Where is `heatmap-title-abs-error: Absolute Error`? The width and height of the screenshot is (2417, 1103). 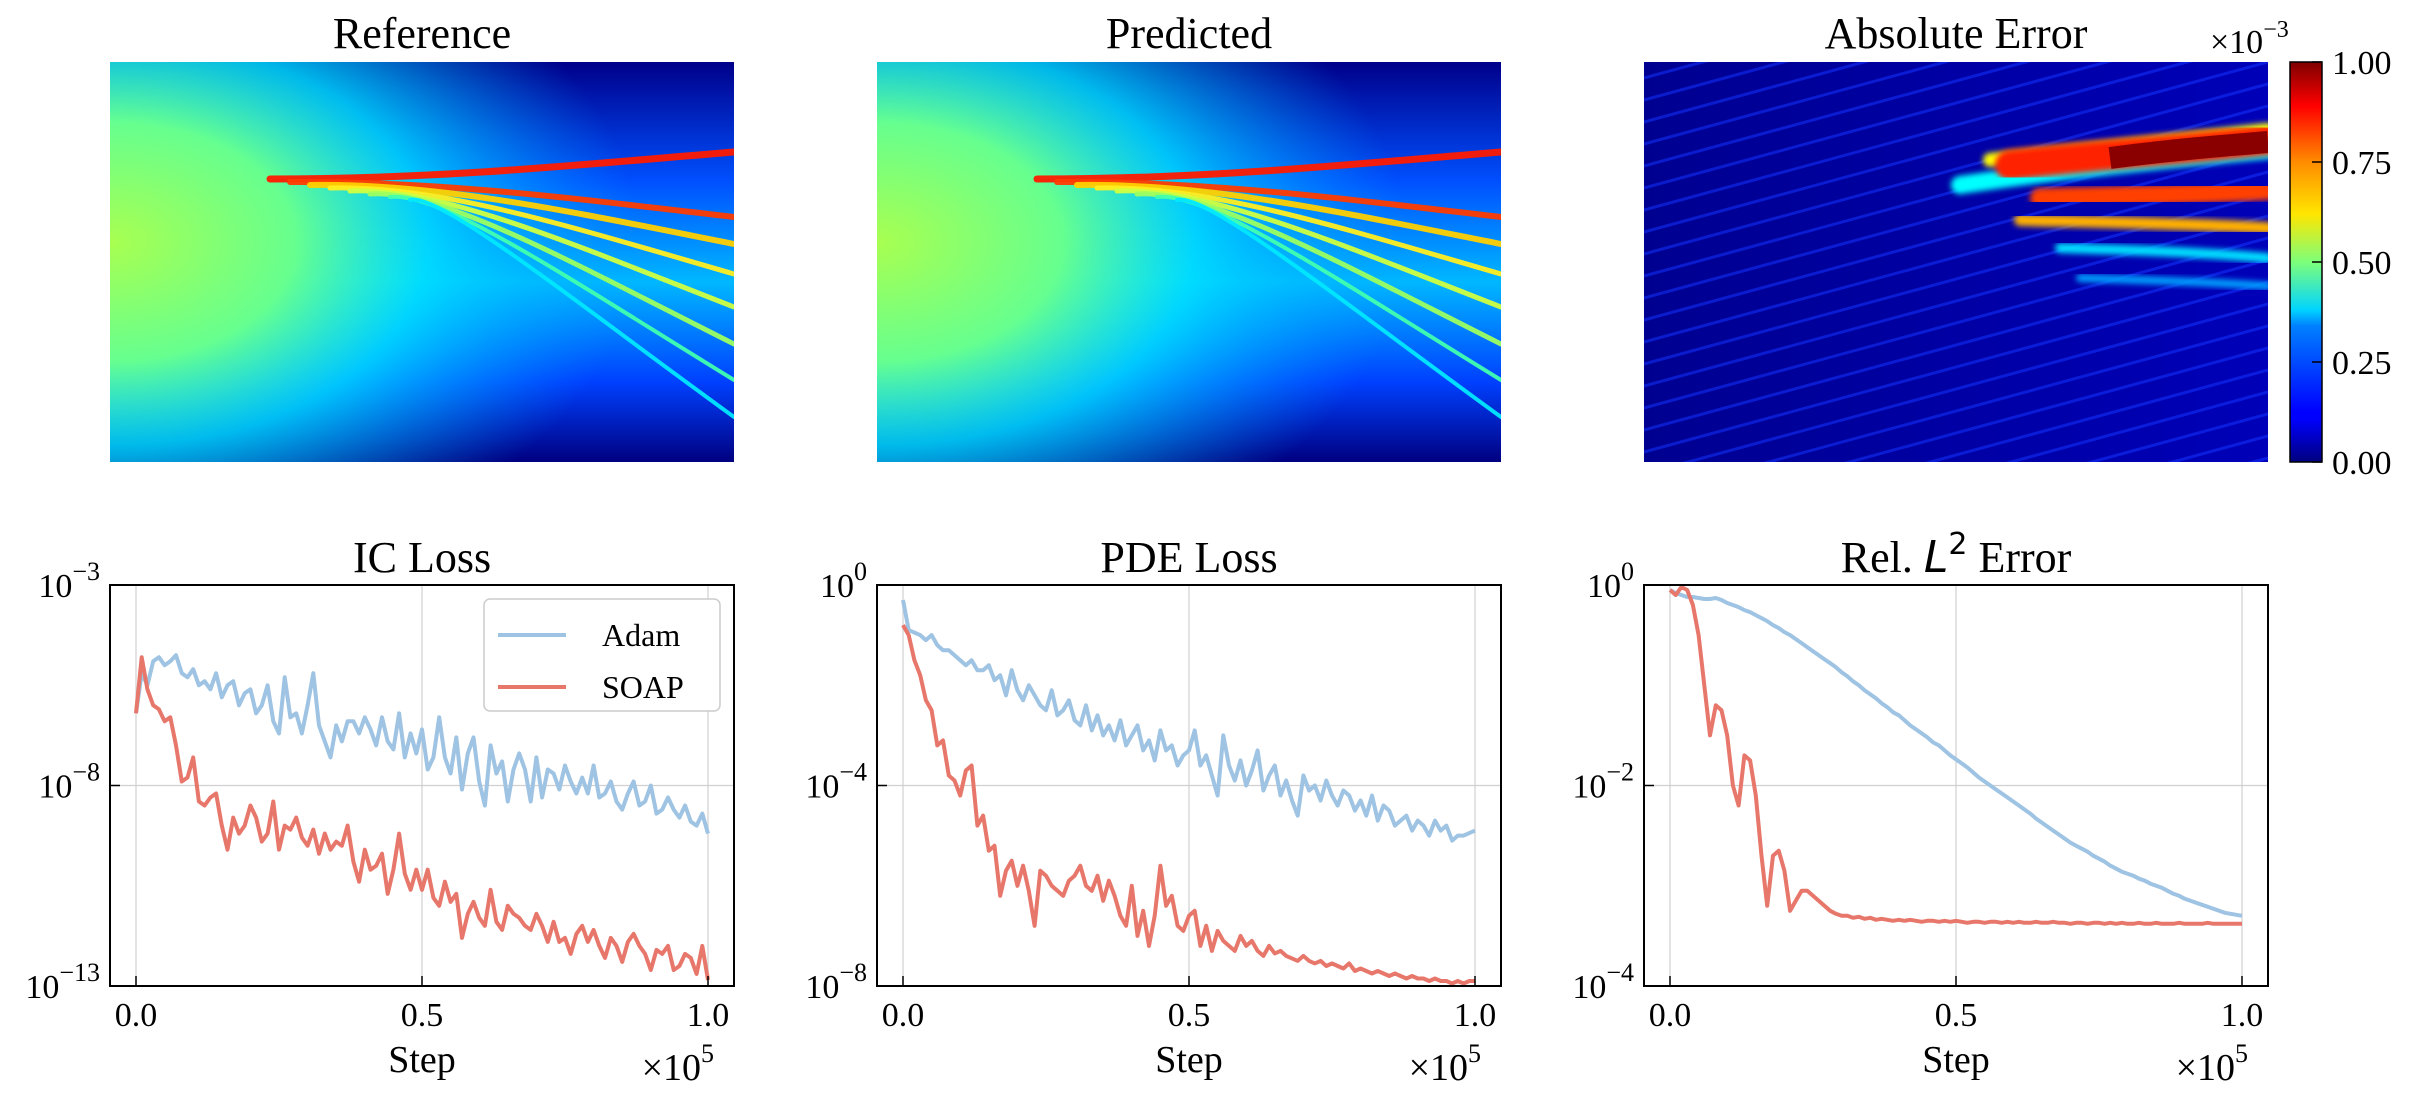
heatmap-title-abs-error: Absolute Error is located at coordinates (1956, 33).